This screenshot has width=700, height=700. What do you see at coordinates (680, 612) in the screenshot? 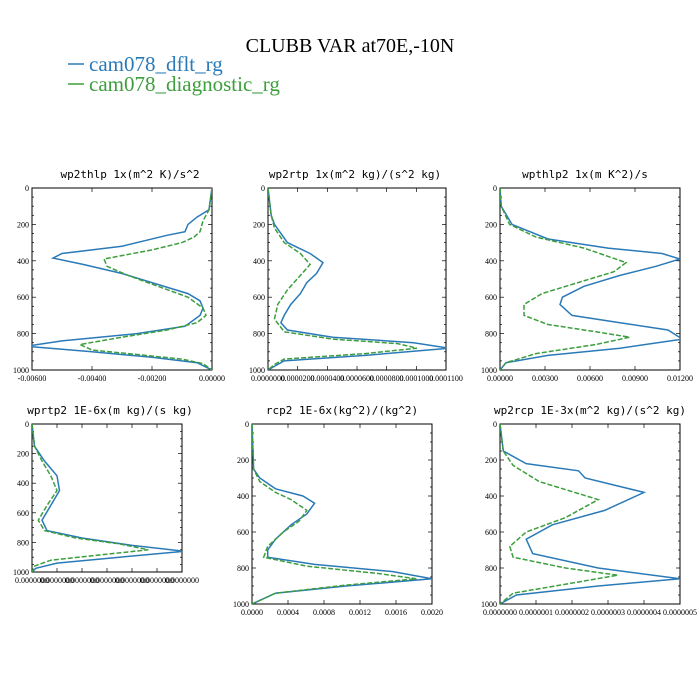
I see `x-tick-label: 0.0000005` at bounding box center [680, 612].